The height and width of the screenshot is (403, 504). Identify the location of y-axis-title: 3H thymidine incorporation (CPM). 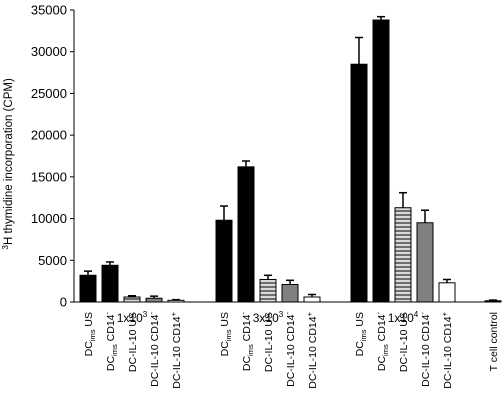
(7, 164).